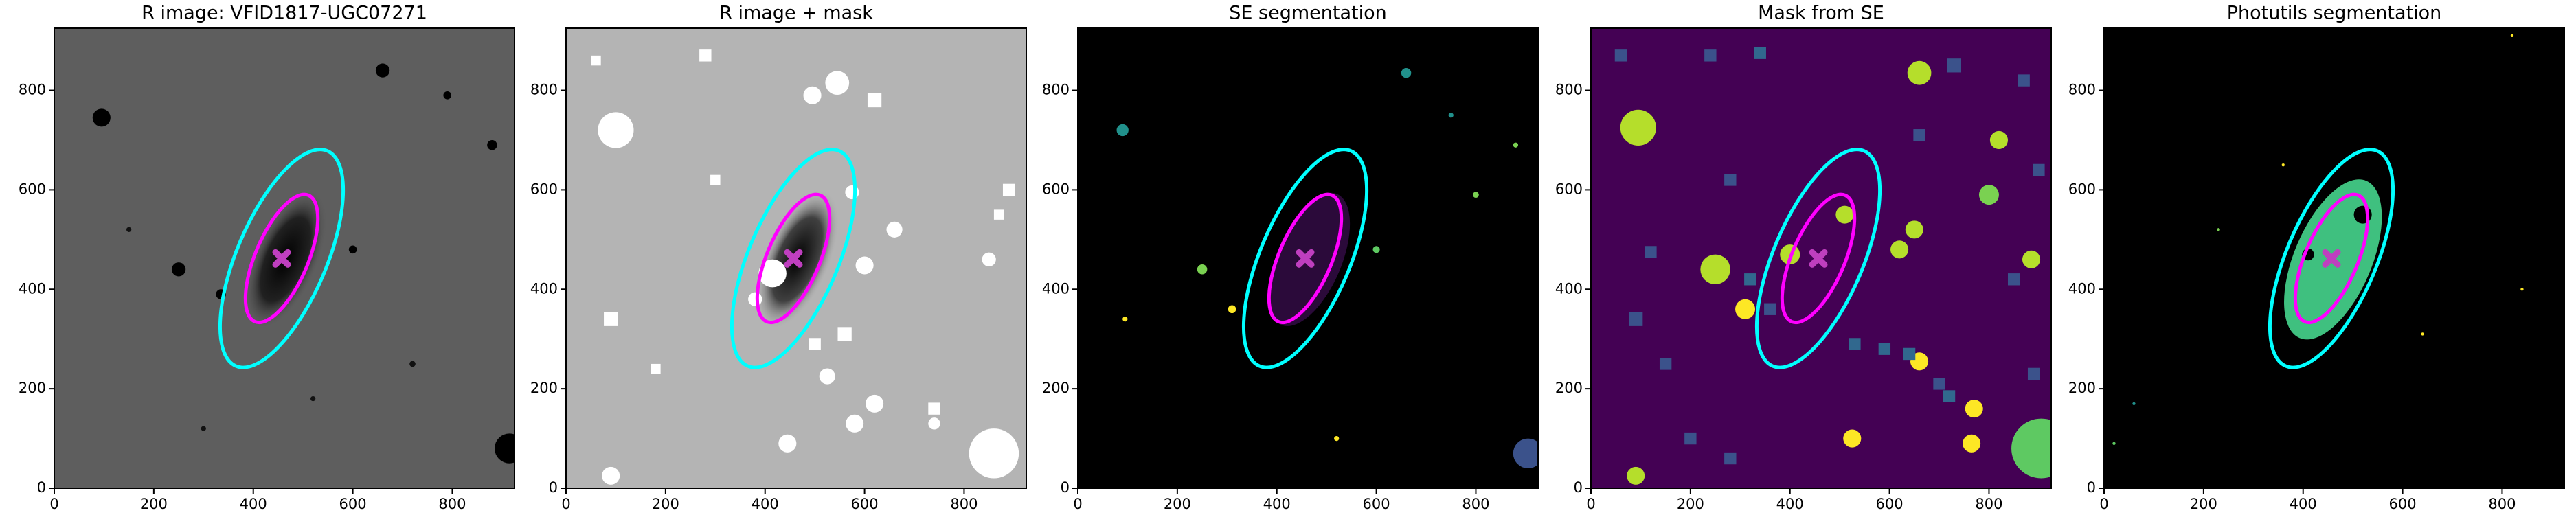  What do you see at coordinates (1569, 189) in the screenshot?
I see `y-tick-label: 600` at bounding box center [1569, 189].